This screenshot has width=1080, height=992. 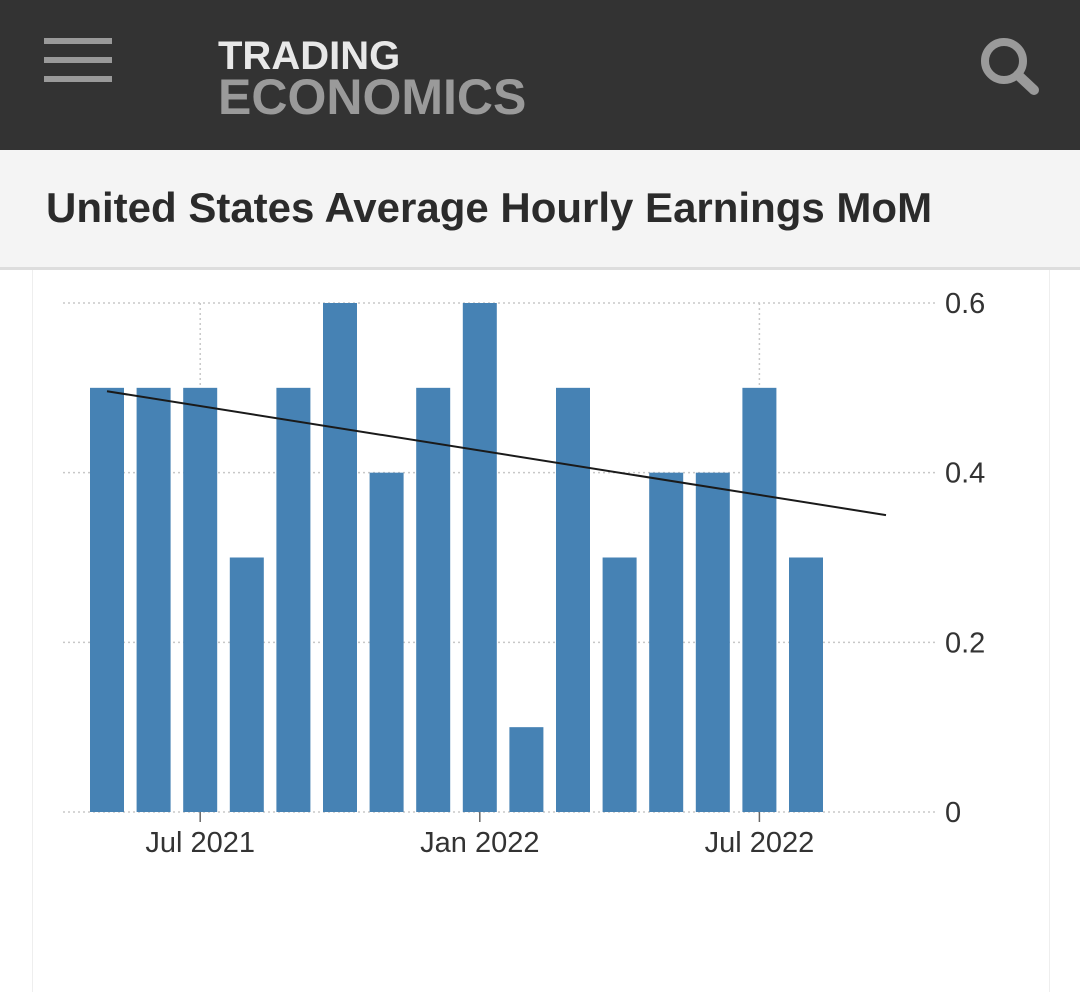 What do you see at coordinates (965, 643) in the screenshot?
I see `y-tick-label: 0.2` at bounding box center [965, 643].